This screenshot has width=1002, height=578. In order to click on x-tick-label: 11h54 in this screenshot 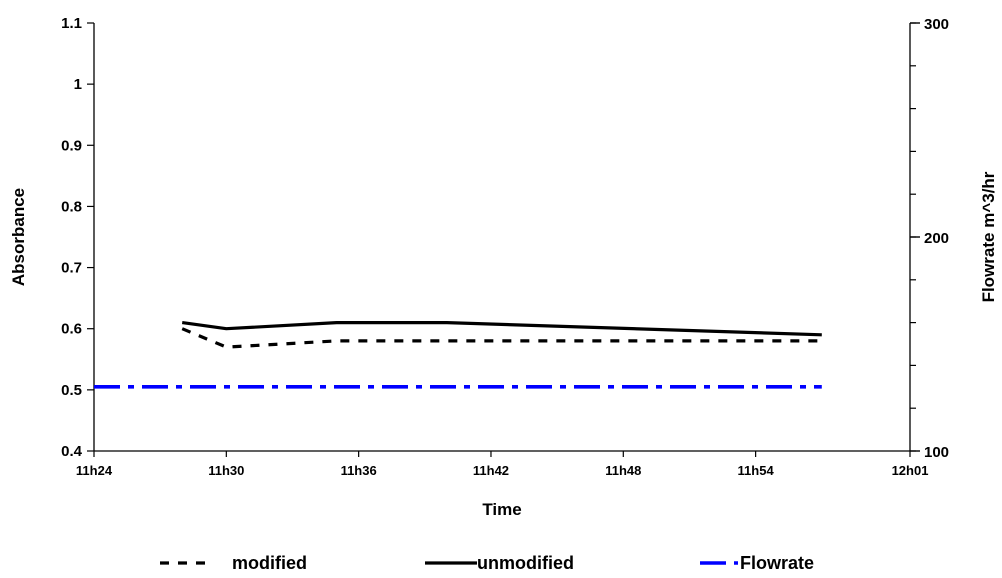, I will do `click(756, 470)`.